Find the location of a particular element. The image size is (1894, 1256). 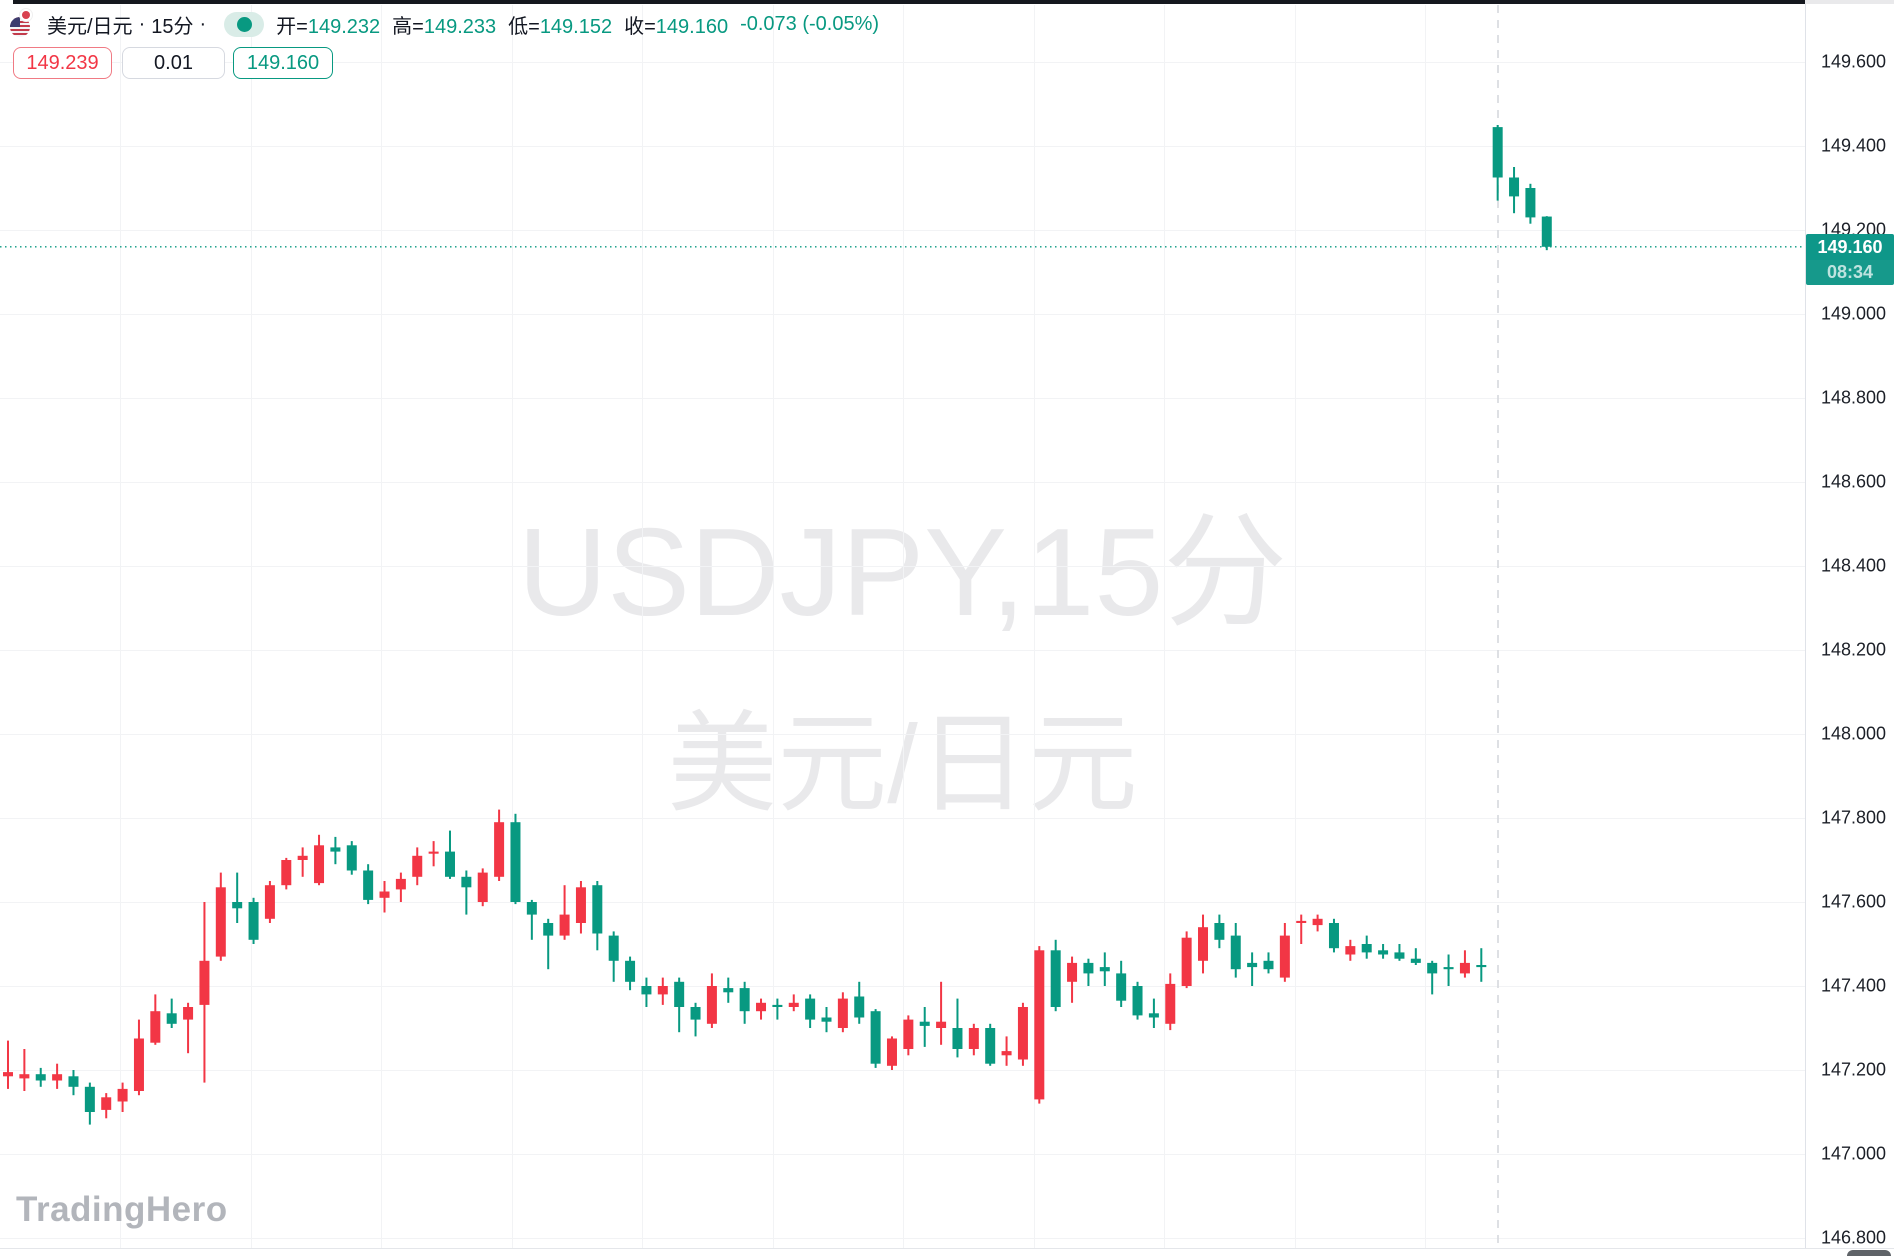

price-axis-label: 147.600 is located at coordinates (1854, 901).